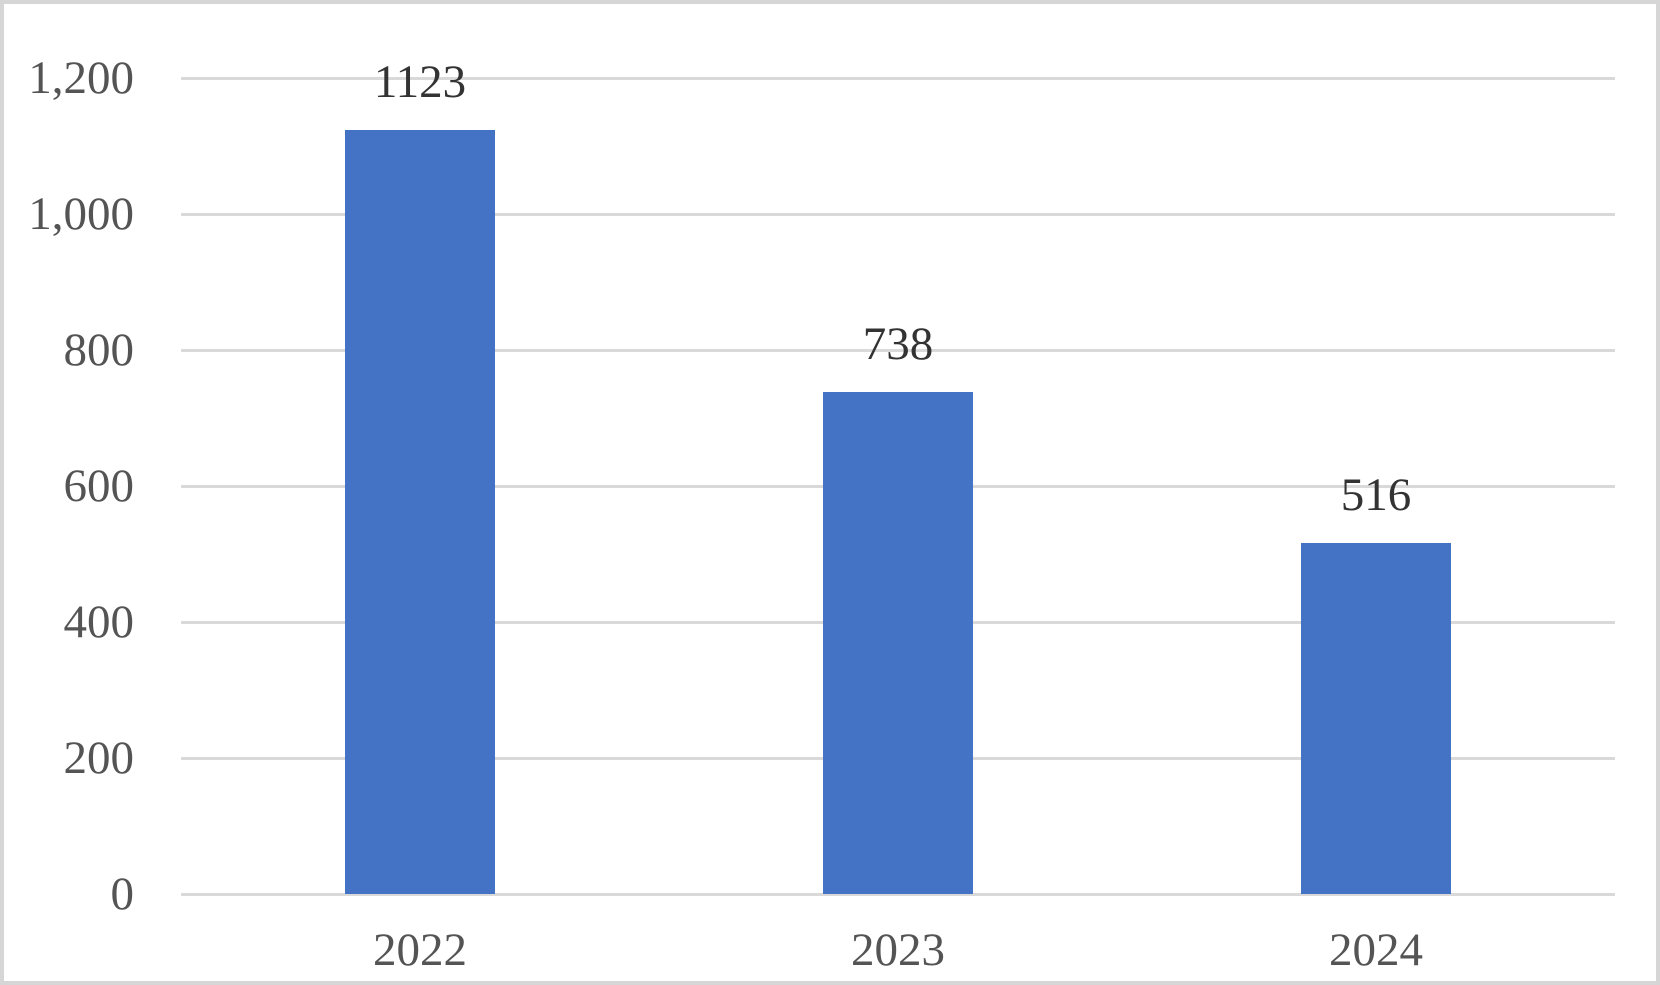  I want to click on x-tick-label-2023: 2023, so click(898, 949).